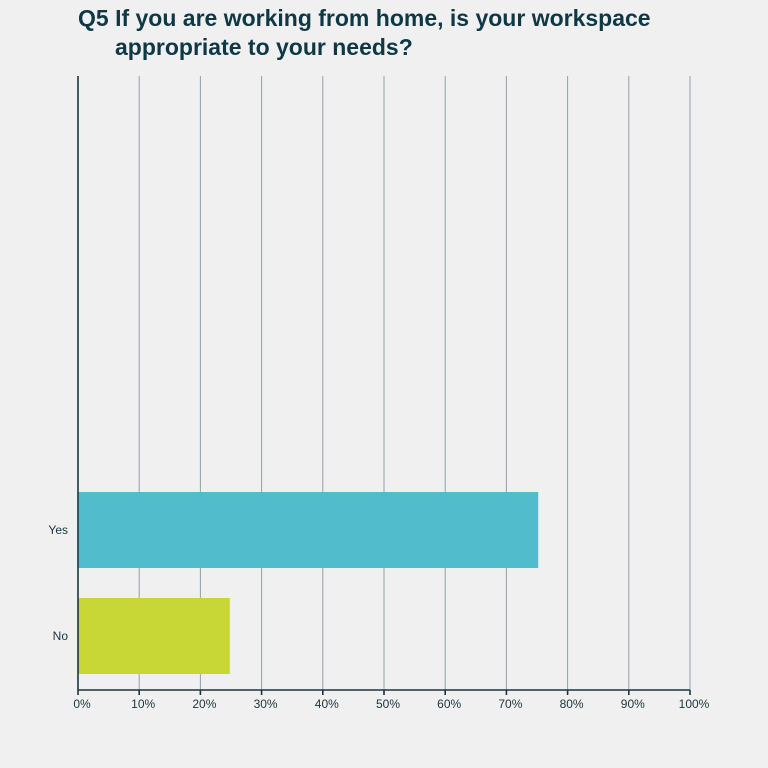 This screenshot has width=768, height=768. I want to click on x-tick-label: 50%, so click(388, 704).